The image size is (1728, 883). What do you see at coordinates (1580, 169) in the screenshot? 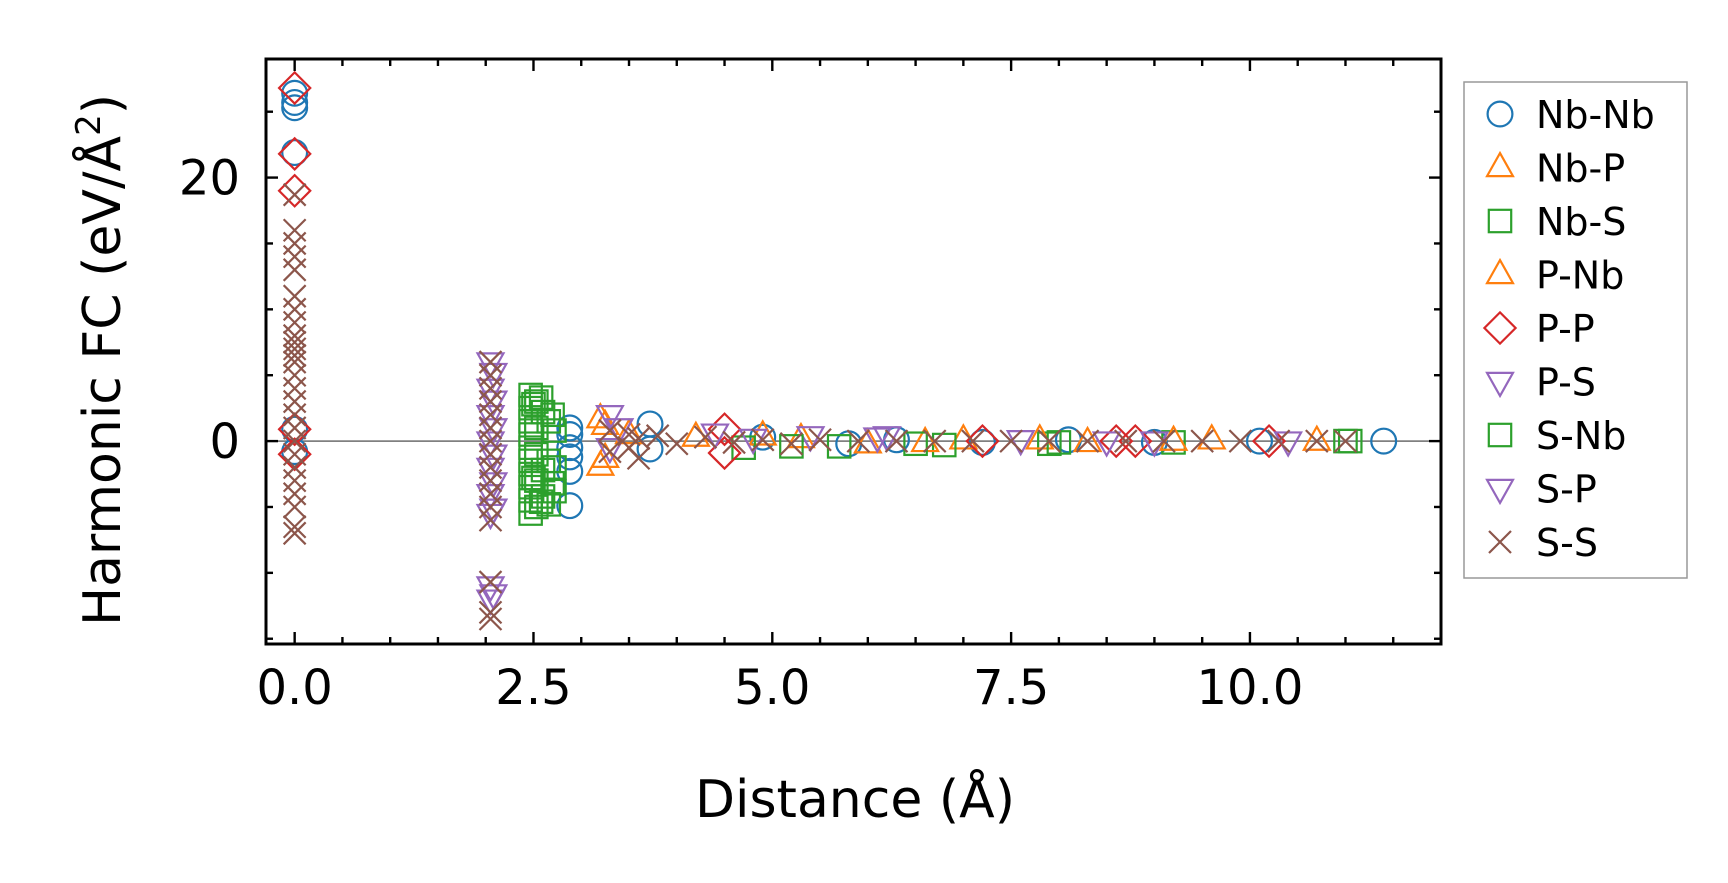
I see `legend-label: Nb-P` at bounding box center [1580, 169].